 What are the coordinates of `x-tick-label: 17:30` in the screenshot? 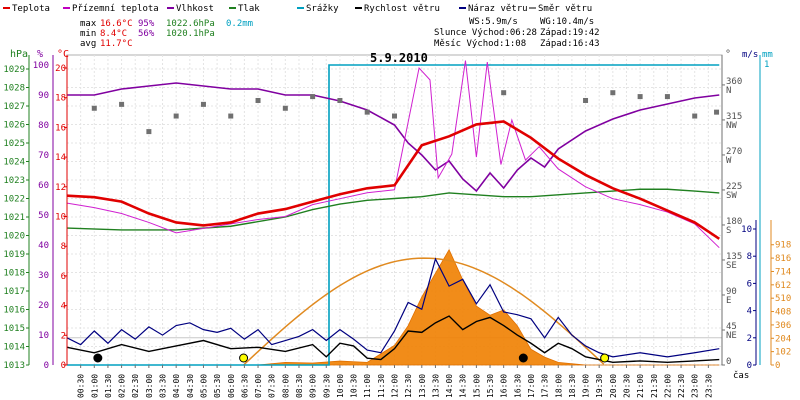 It's located at (545, 386).